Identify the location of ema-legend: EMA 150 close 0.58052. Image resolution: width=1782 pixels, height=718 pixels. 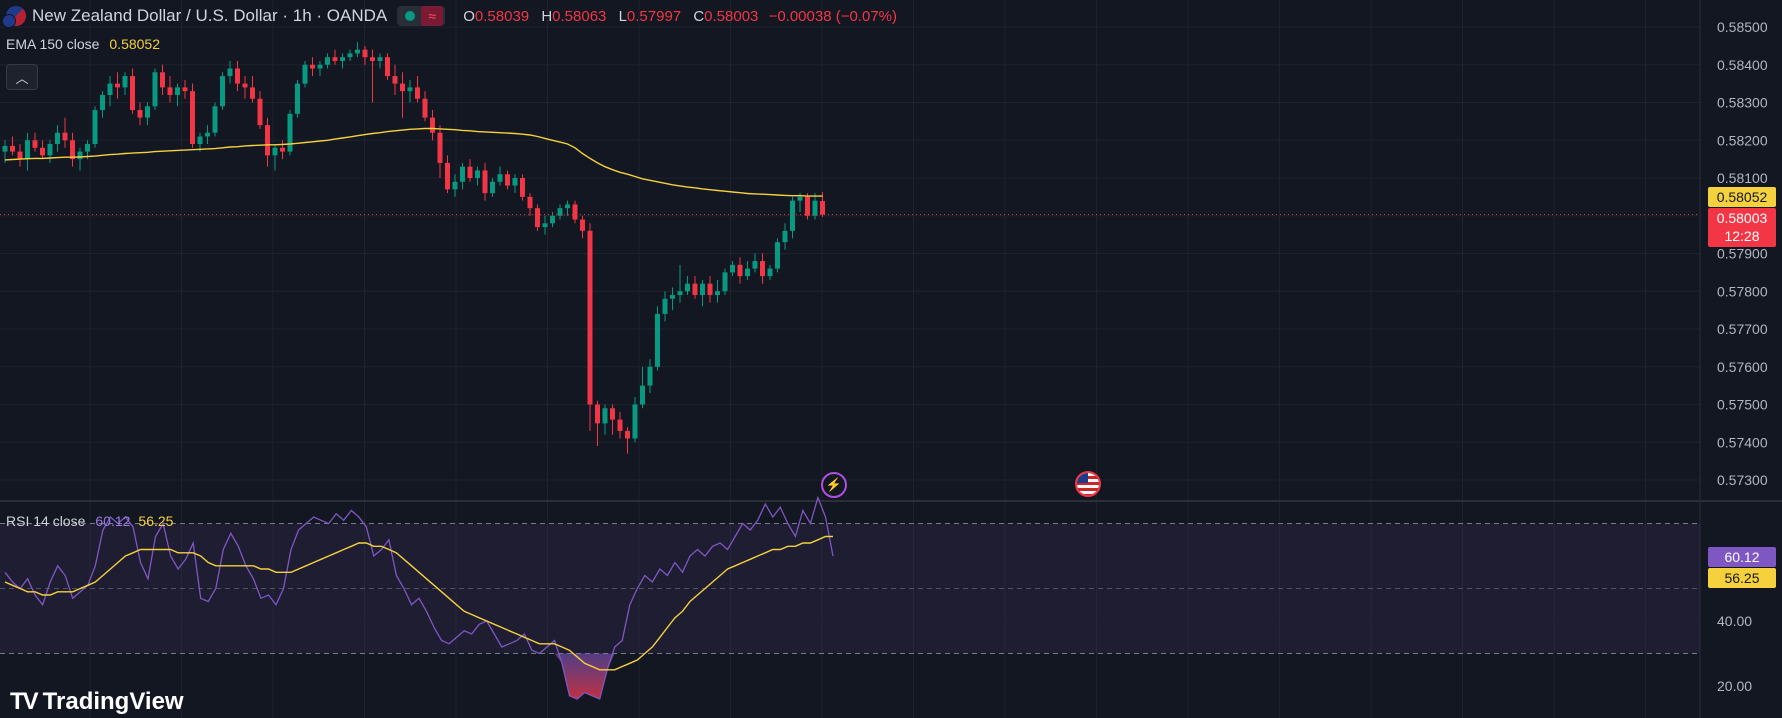
(83, 44).